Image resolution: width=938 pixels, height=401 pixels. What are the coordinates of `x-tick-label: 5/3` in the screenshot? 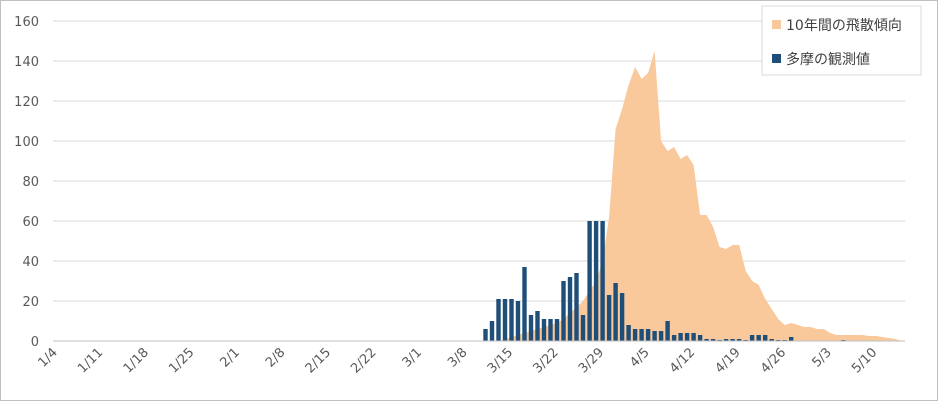 It's located at (821, 357).